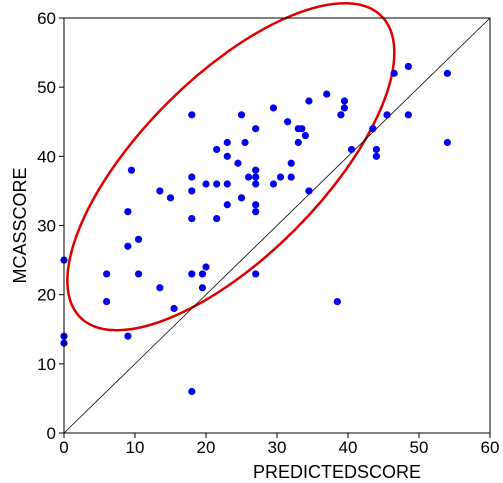 Image resolution: width=503 pixels, height=483 pixels. Describe the element at coordinates (135, 447) in the screenshot. I see `x-tick-label: 10` at that location.